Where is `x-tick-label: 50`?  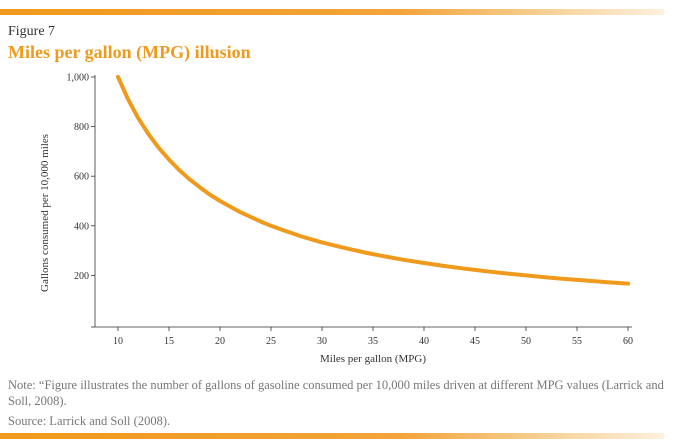 x-tick-label: 50 is located at coordinates (526, 341).